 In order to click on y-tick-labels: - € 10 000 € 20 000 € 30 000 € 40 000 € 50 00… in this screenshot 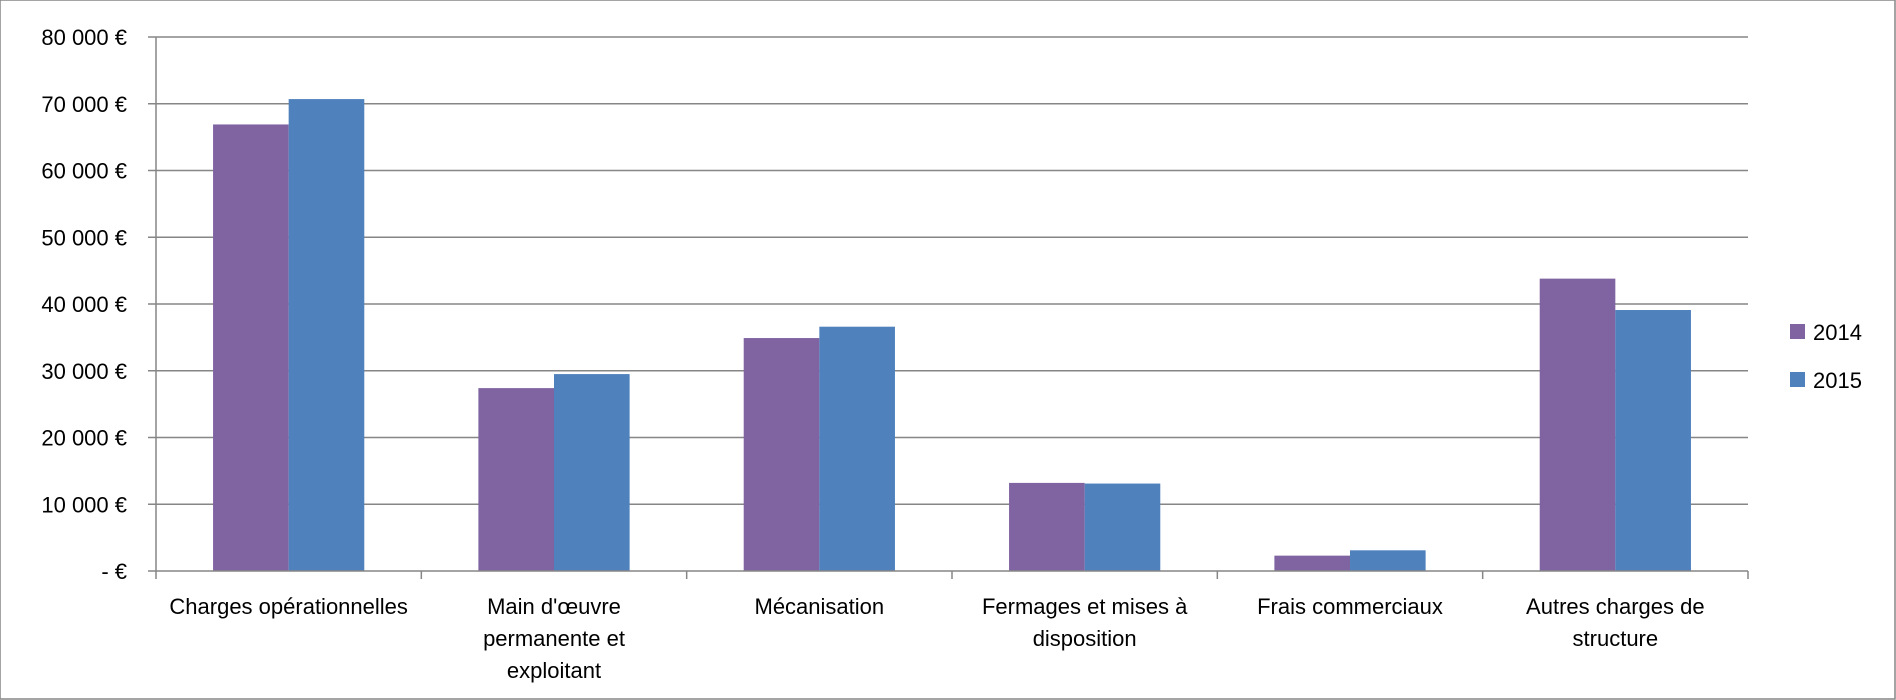, I will do `click(84, 304)`.